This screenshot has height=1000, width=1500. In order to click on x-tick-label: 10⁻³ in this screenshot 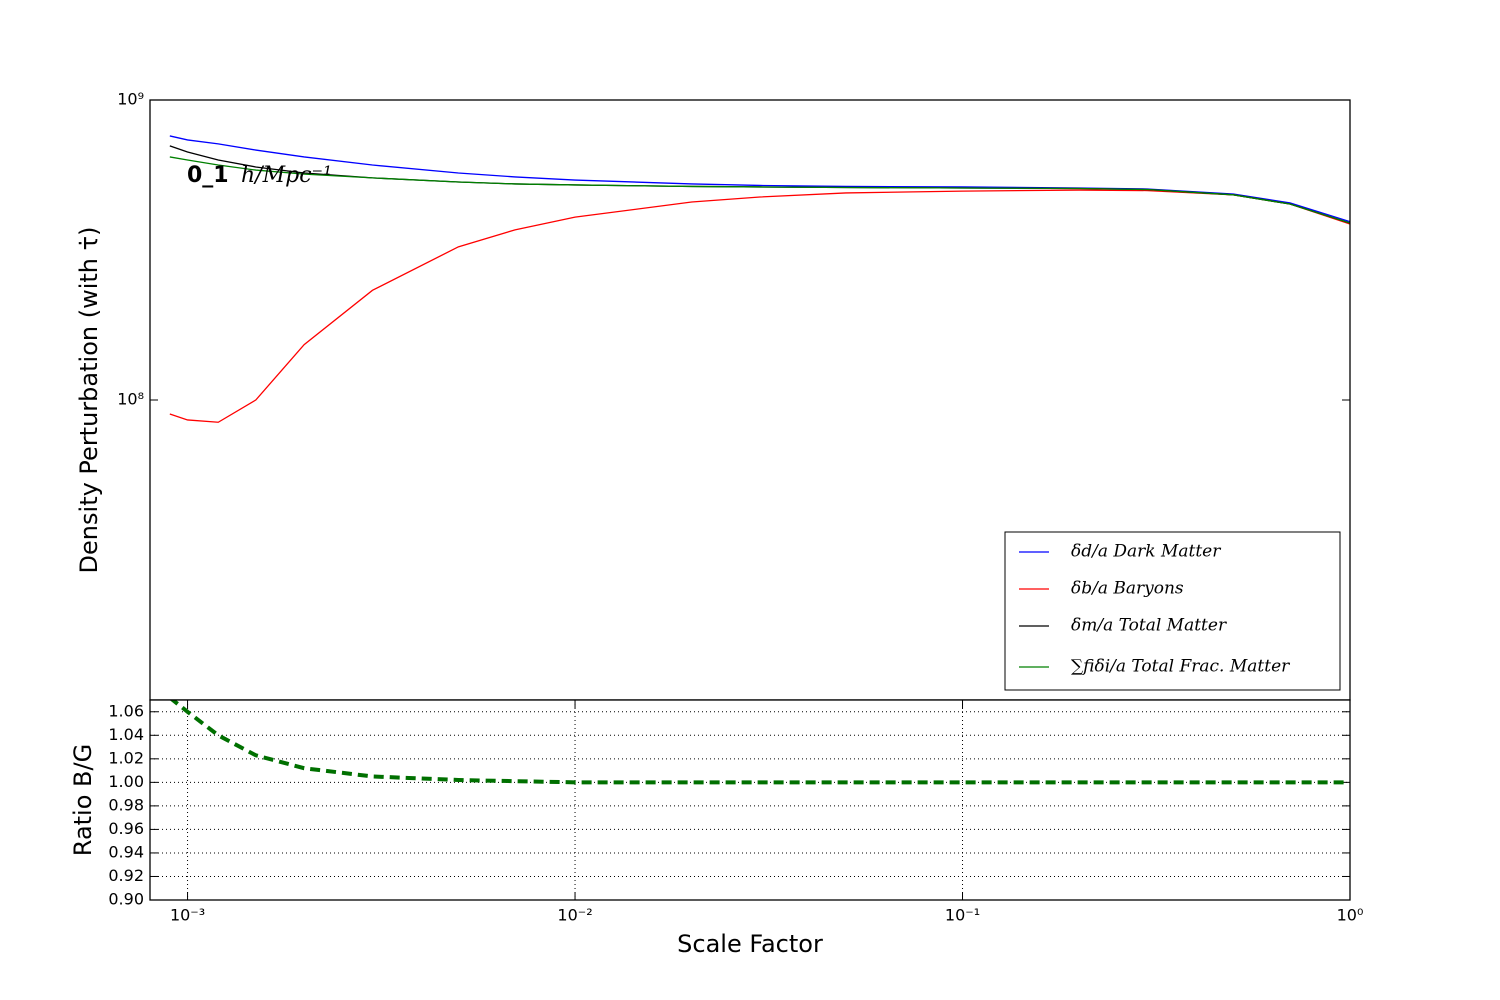, I will do `click(187, 915)`.